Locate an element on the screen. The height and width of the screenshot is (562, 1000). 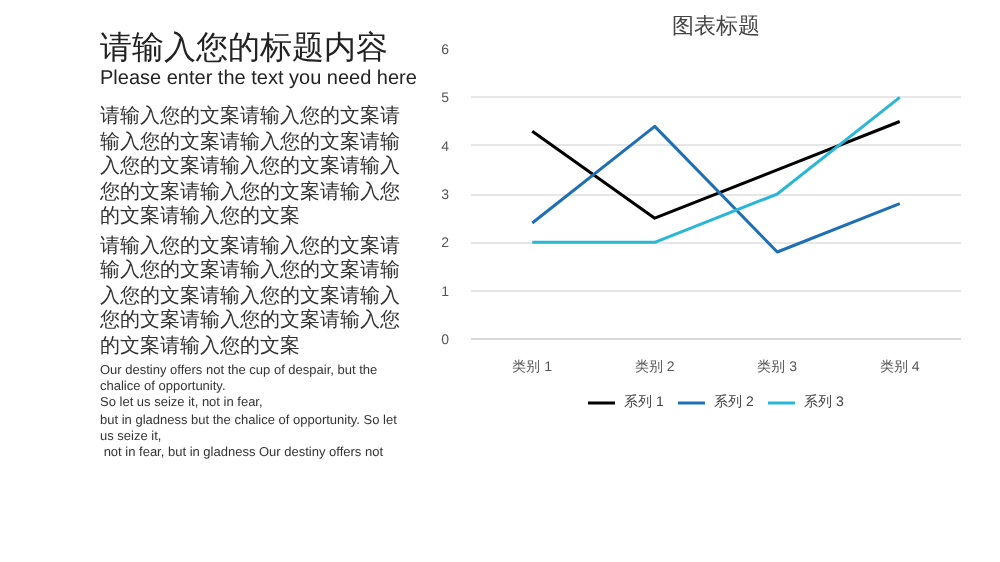
chart-title: 图表标题 is located at coordinates (716, 26).